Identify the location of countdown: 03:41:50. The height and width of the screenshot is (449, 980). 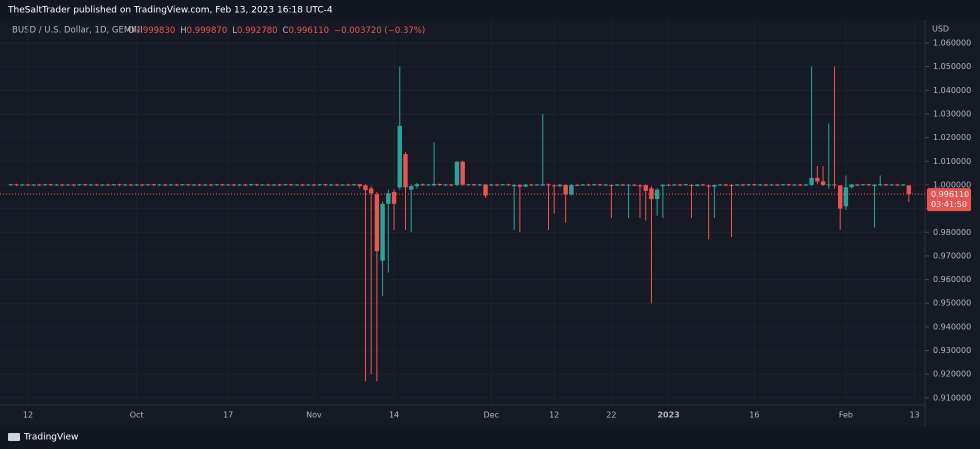
(949, 204).